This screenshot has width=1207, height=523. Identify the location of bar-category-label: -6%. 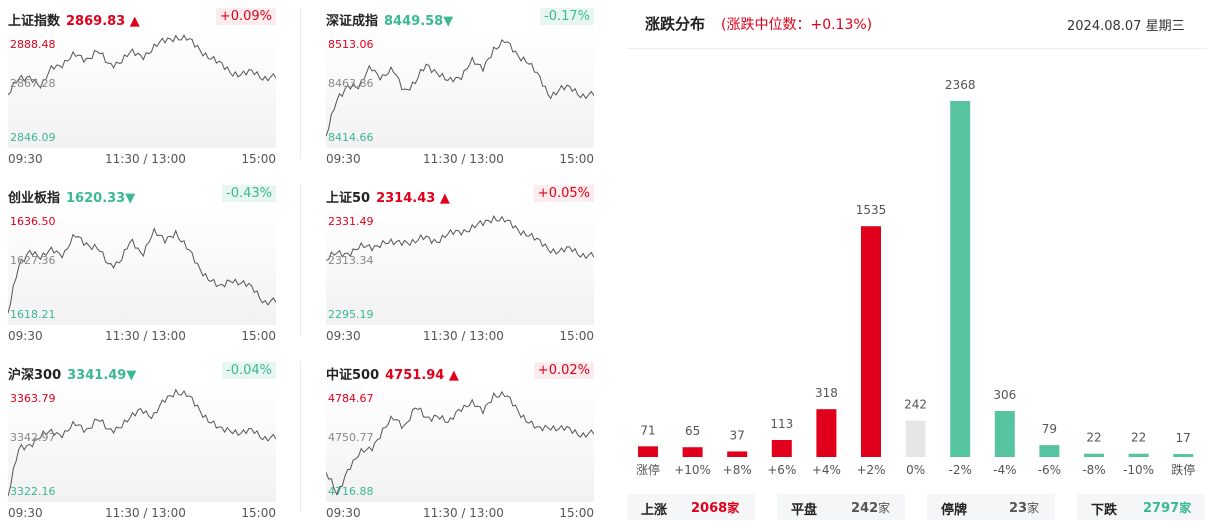
(1049, 470).